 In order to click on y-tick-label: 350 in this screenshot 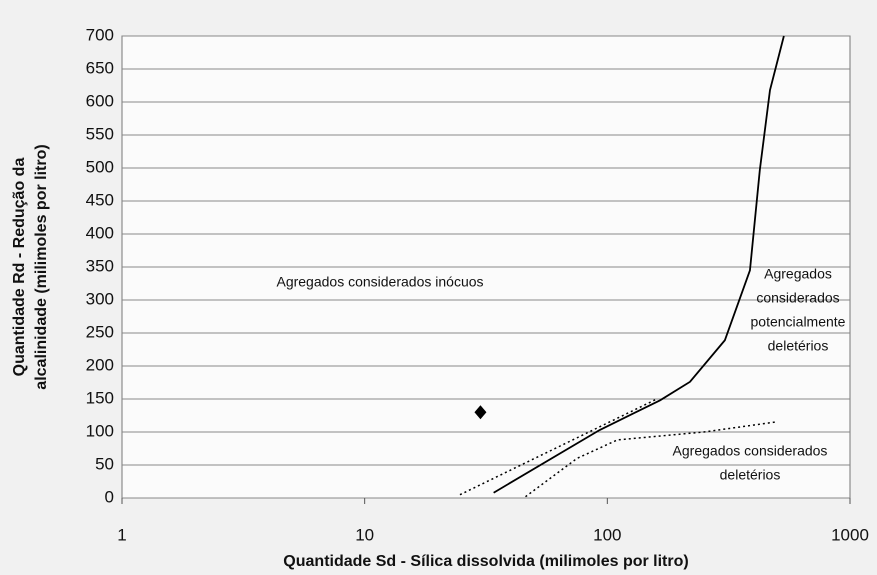, I will do `click(100, 265)`.